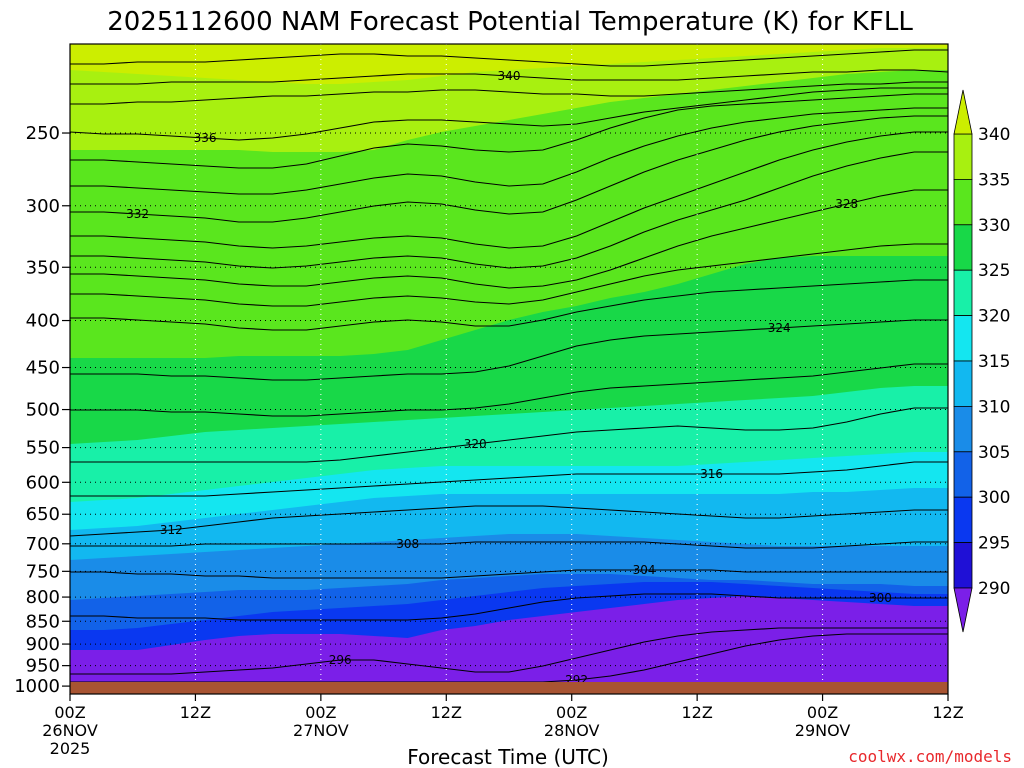 This screenshot has width=1024, height=768. I want to click on colorbar-label: 300, so click(994, 498).